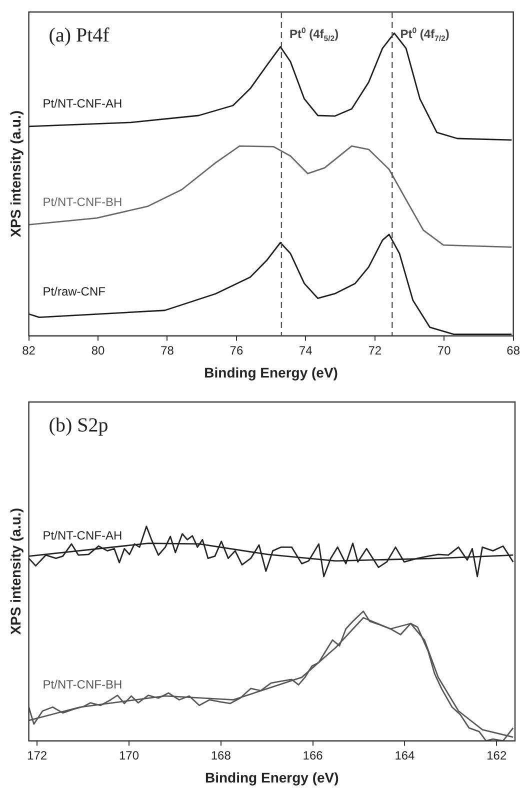  What do you see at coordinates (513, 350) in the screenshot?
I see `x-tick-label: 68` at bounding box center [513, 350].